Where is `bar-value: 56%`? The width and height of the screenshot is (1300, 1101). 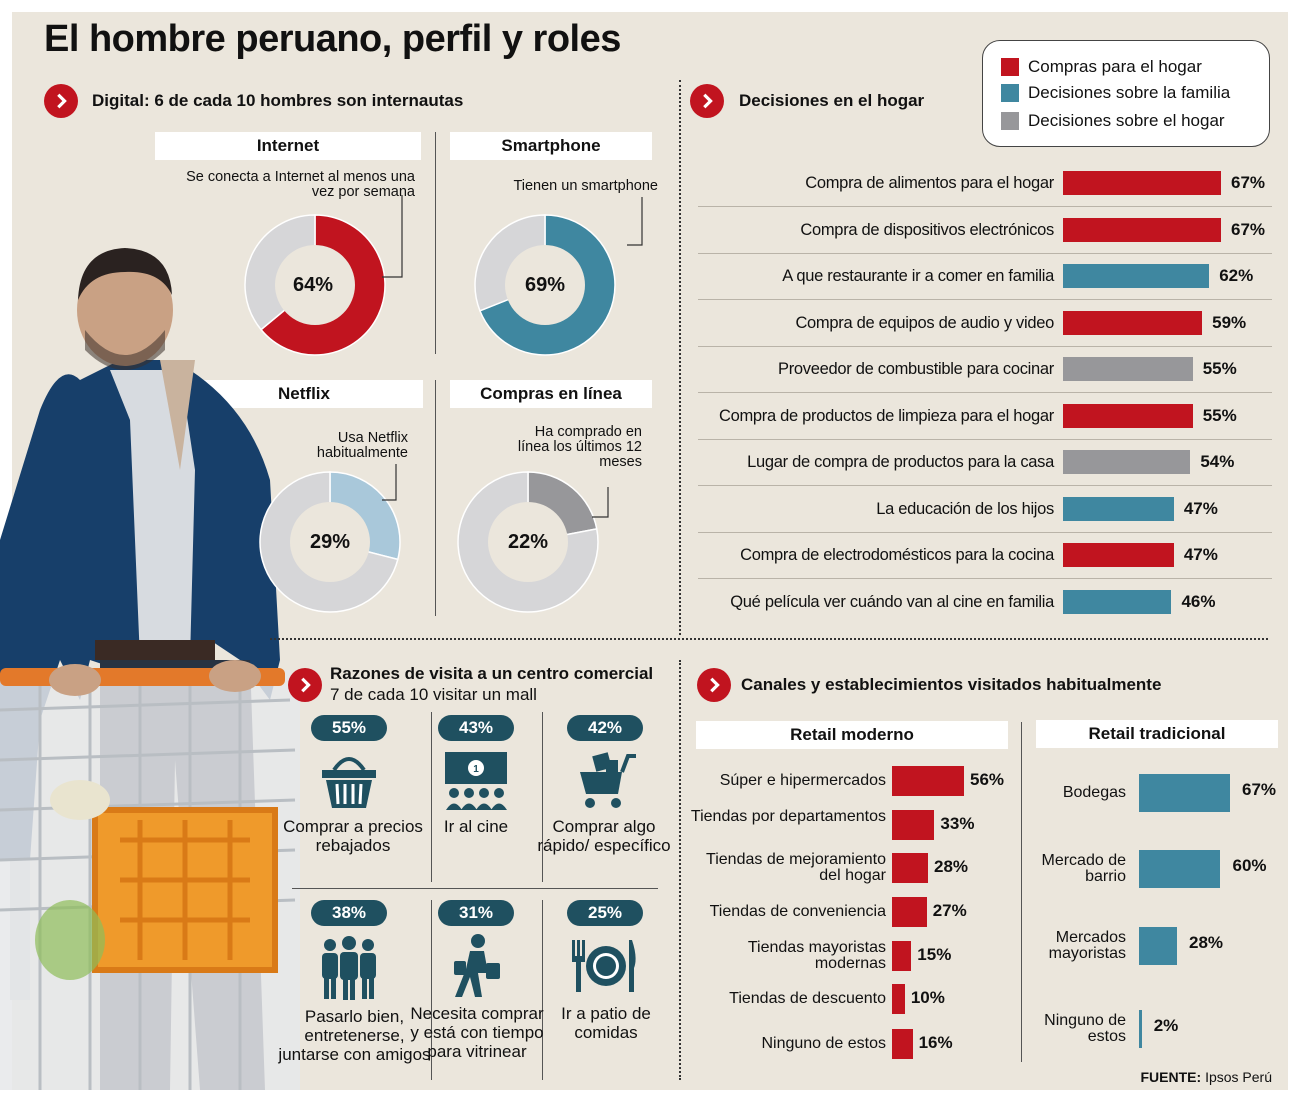 bar-value: 56% is located at coordinates (987, 779).